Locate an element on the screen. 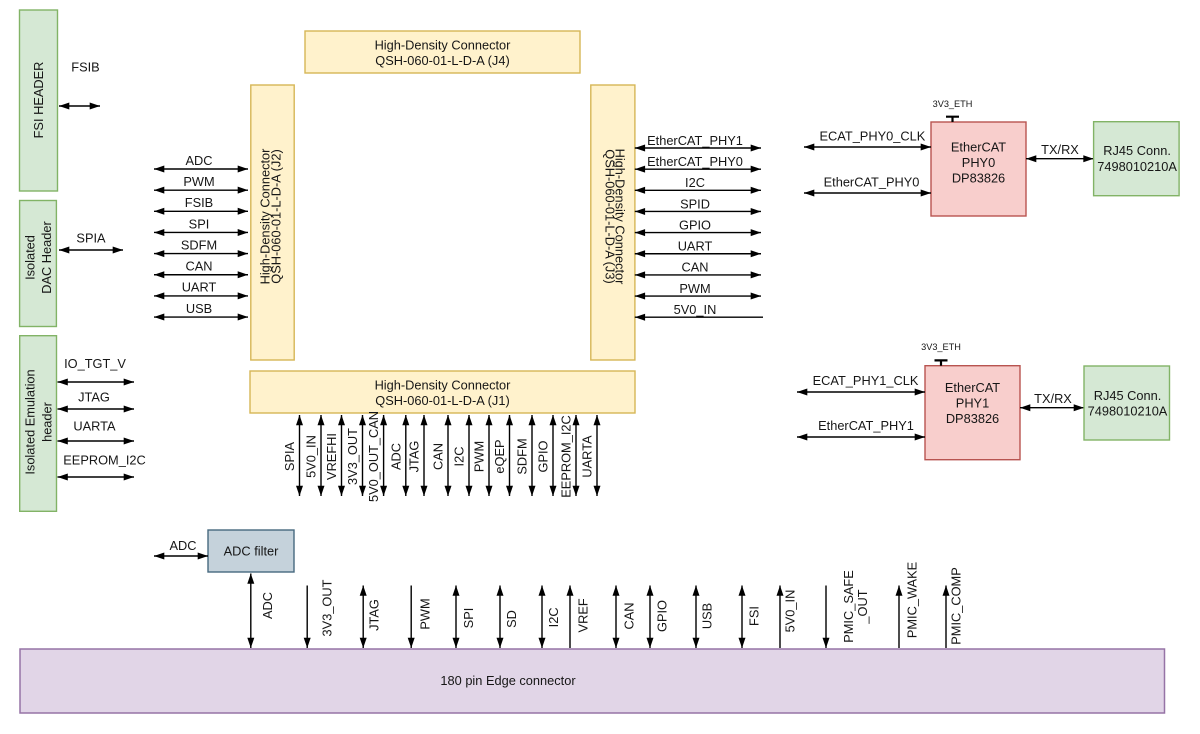 This screenshot has height=734, width=1200. svg-text: Isolated is located at coordinates (29, 257).